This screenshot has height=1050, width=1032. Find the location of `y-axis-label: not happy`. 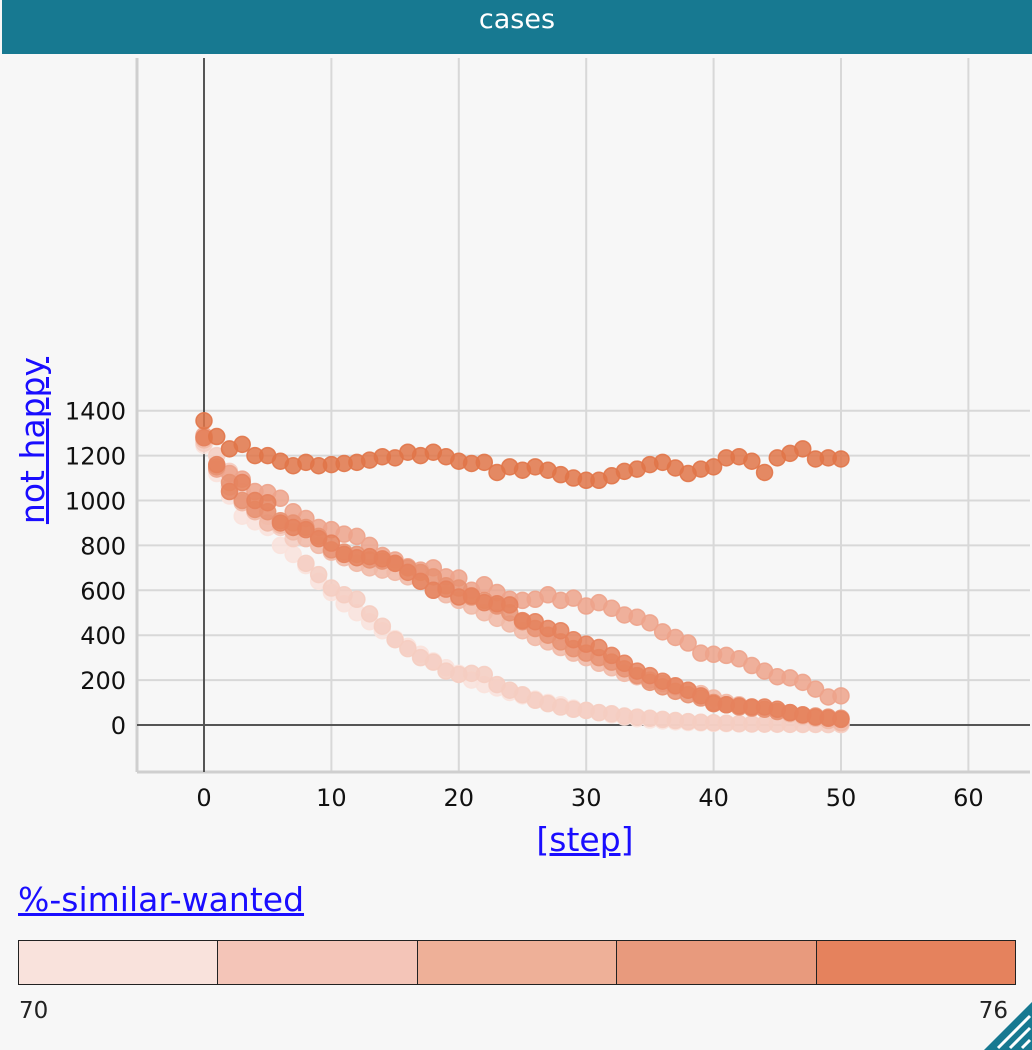

y-axis-label: not happy is located at coordinates (32, 443).